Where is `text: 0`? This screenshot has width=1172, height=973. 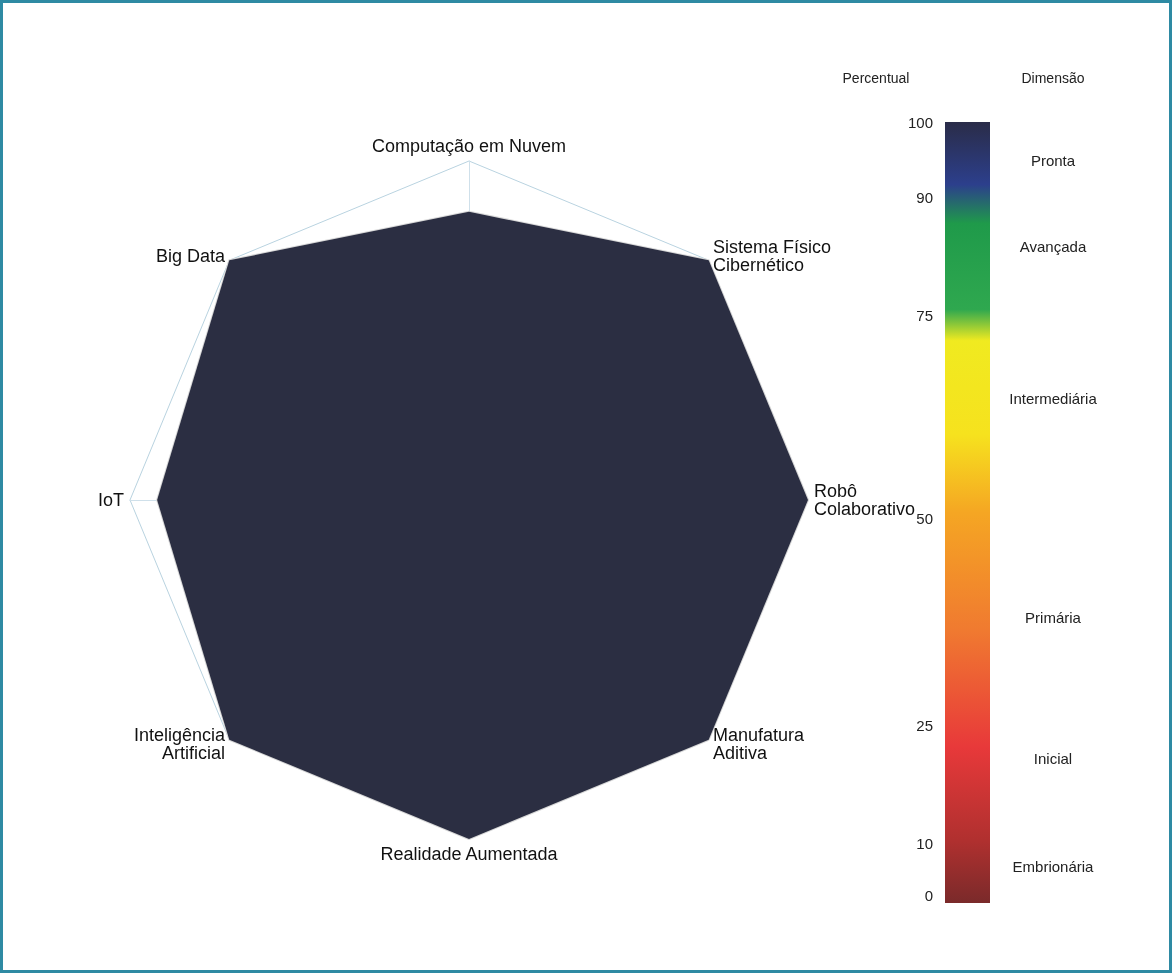 text: 0 is located at coordinates (928, 895).